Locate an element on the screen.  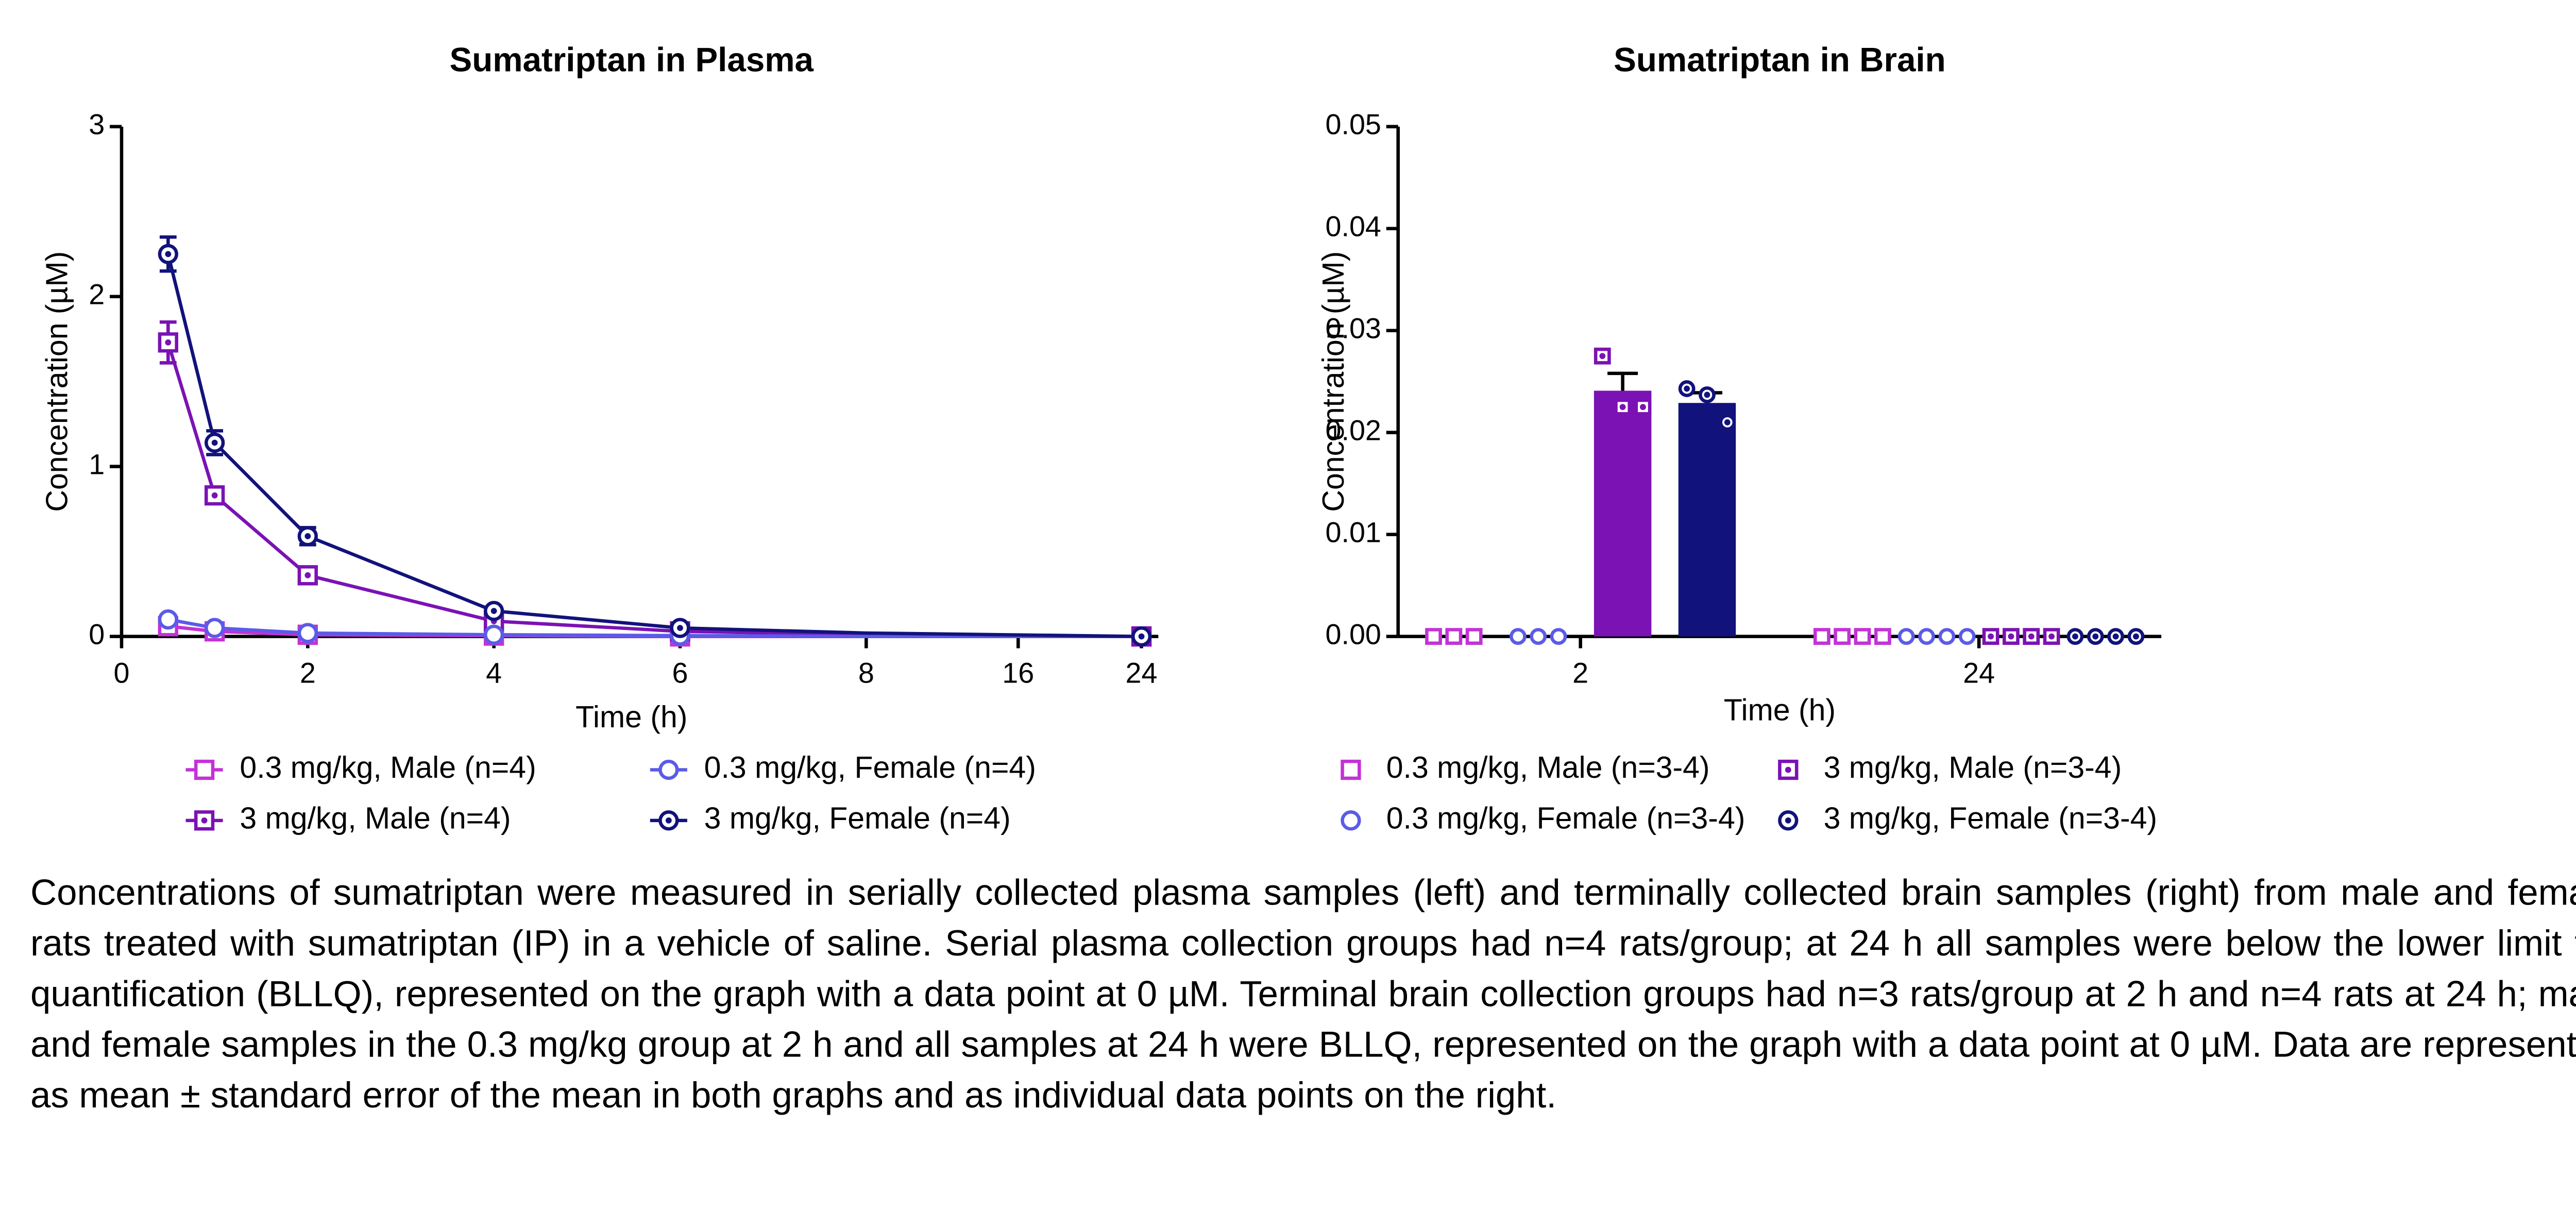
legend-label: 3 mg/kg, Male (n=3-4) is located at coordinates (1973, 767).